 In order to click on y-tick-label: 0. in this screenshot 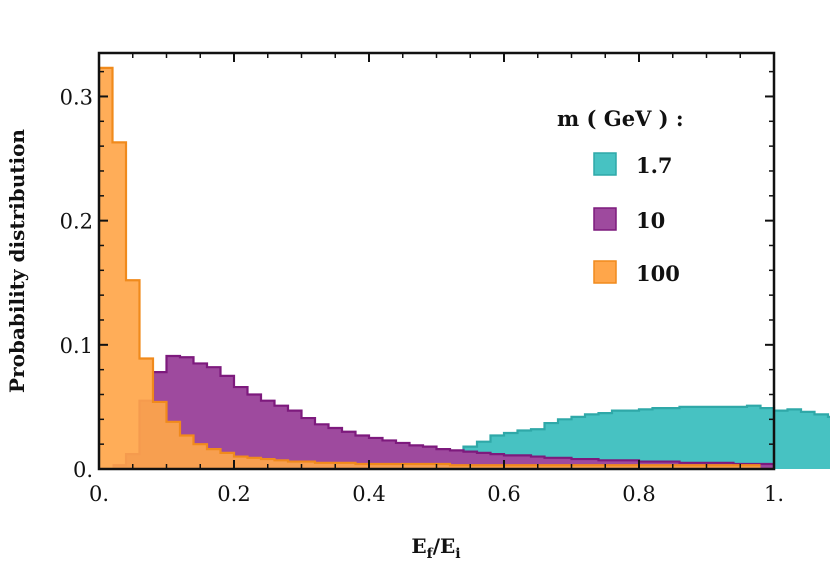, I will do `click(83, 470)`.